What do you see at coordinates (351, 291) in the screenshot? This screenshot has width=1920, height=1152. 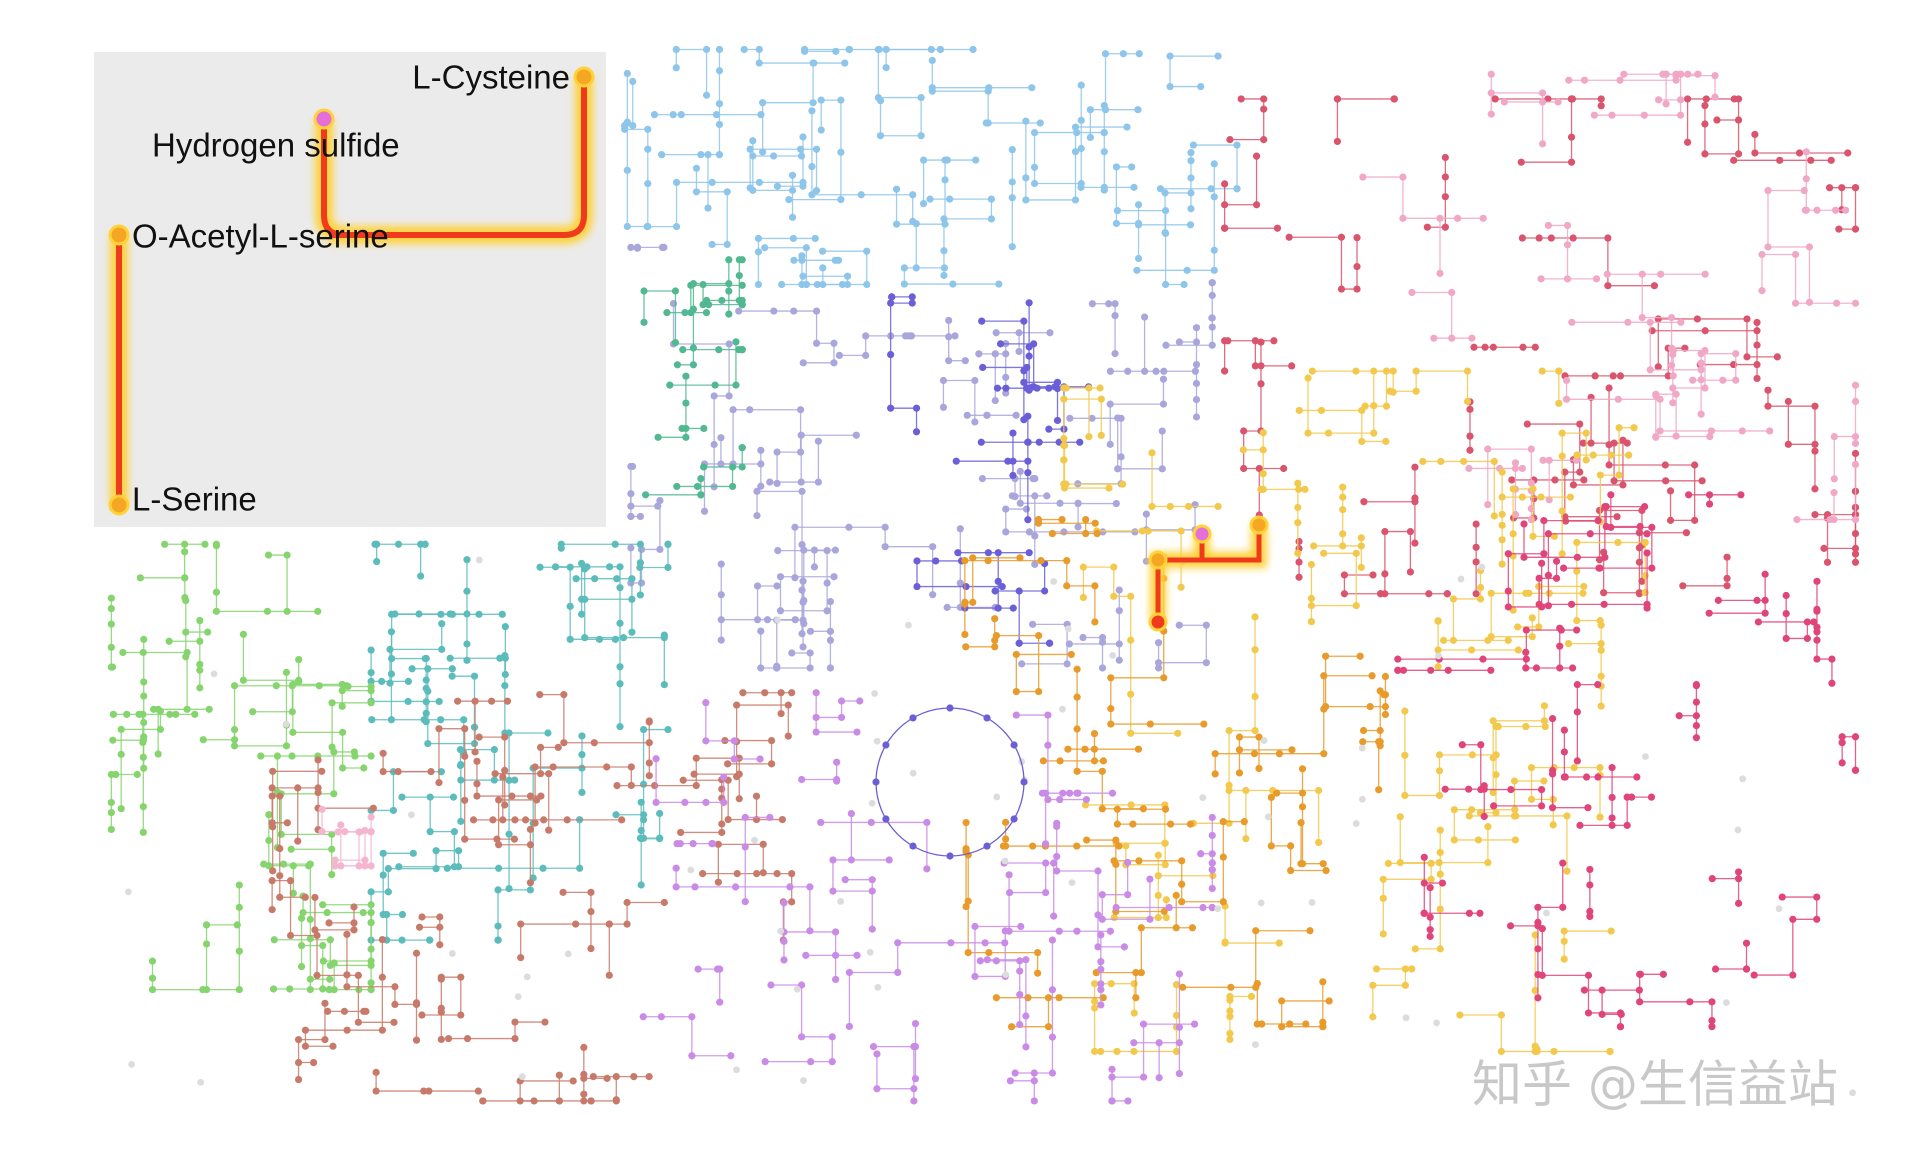 I see `inset-path` at bounding box center [351, 291].